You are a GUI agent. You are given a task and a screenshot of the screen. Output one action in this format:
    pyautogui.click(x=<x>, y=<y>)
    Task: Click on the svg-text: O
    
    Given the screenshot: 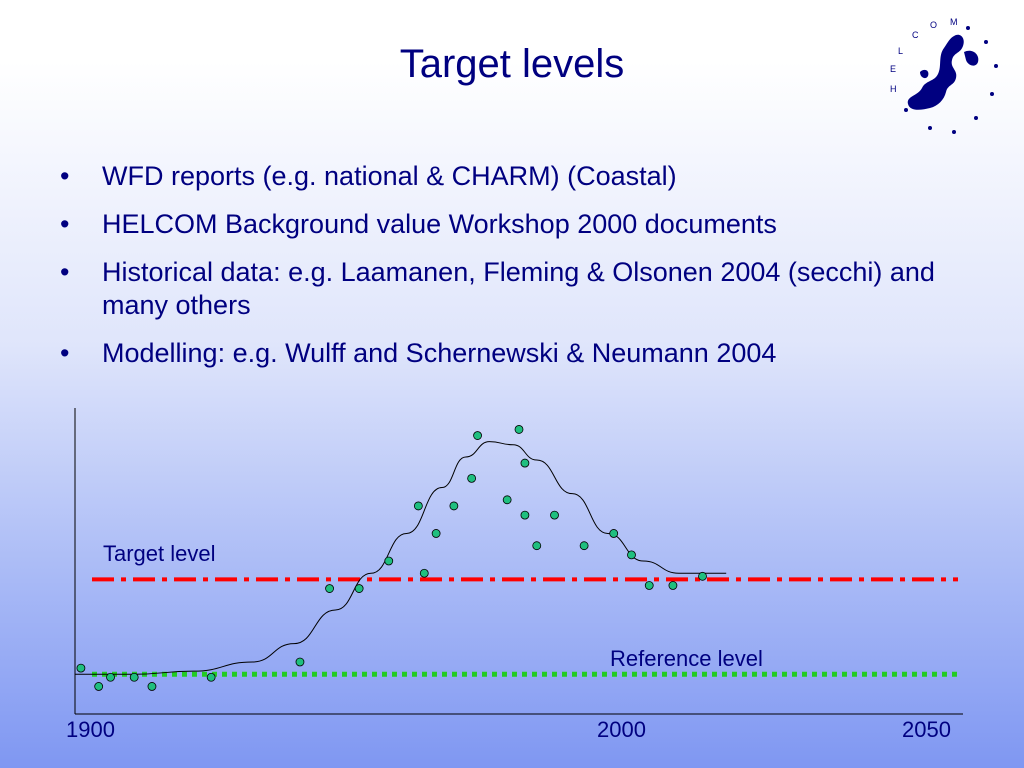 What is the action you would take?
    pyautogui.click(x=933, y=25)
    